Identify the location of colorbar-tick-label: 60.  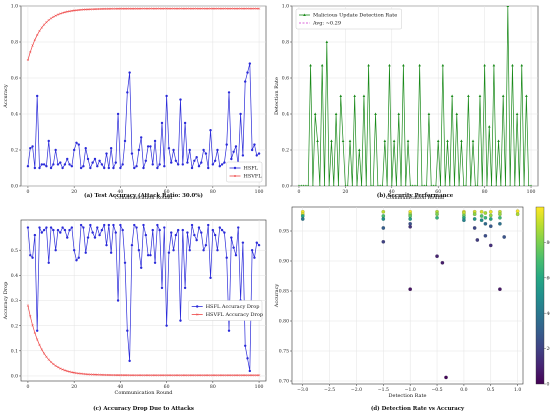
(548, 278).